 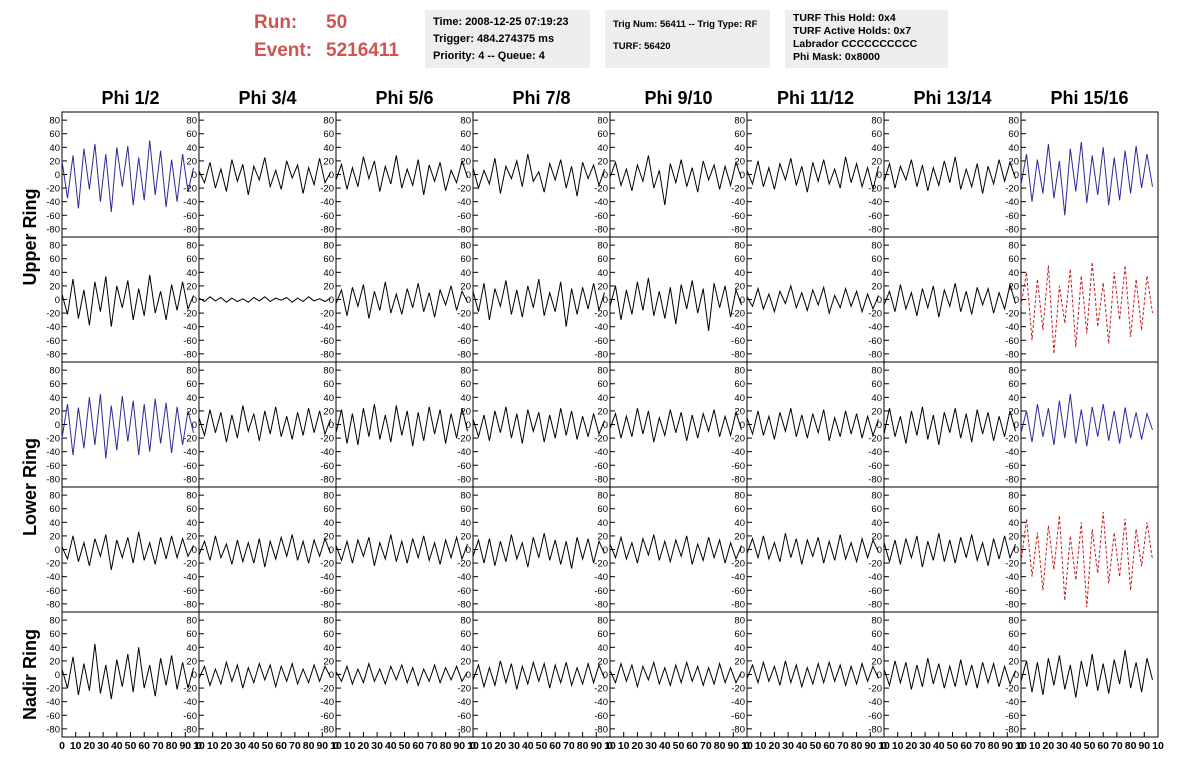 I want to click on x-tick-label: 70, so click(x=432, y=746).